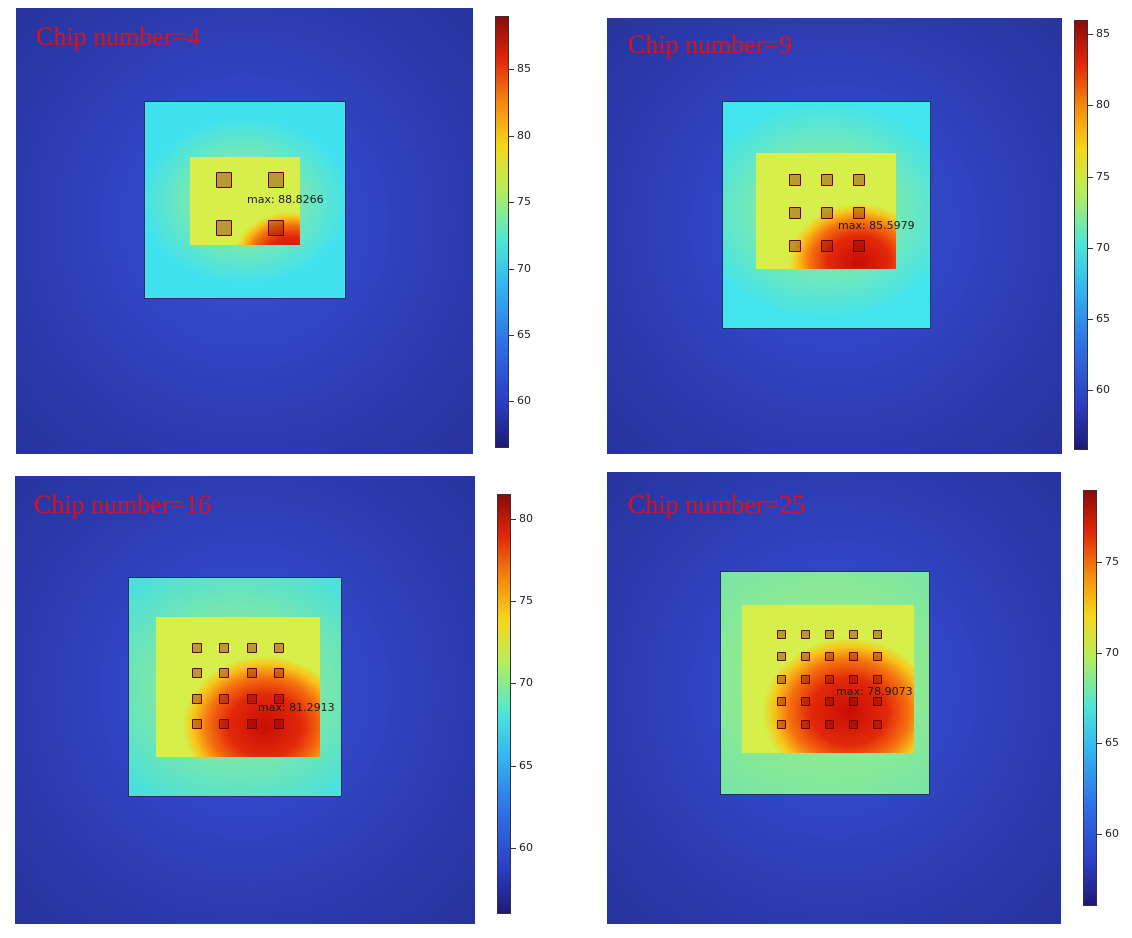 This screenshot has width=1132, height=938. Describe the element at coordinates (296, 707) in the screenshot. I see `max-label: max: 81.2913` at that location.